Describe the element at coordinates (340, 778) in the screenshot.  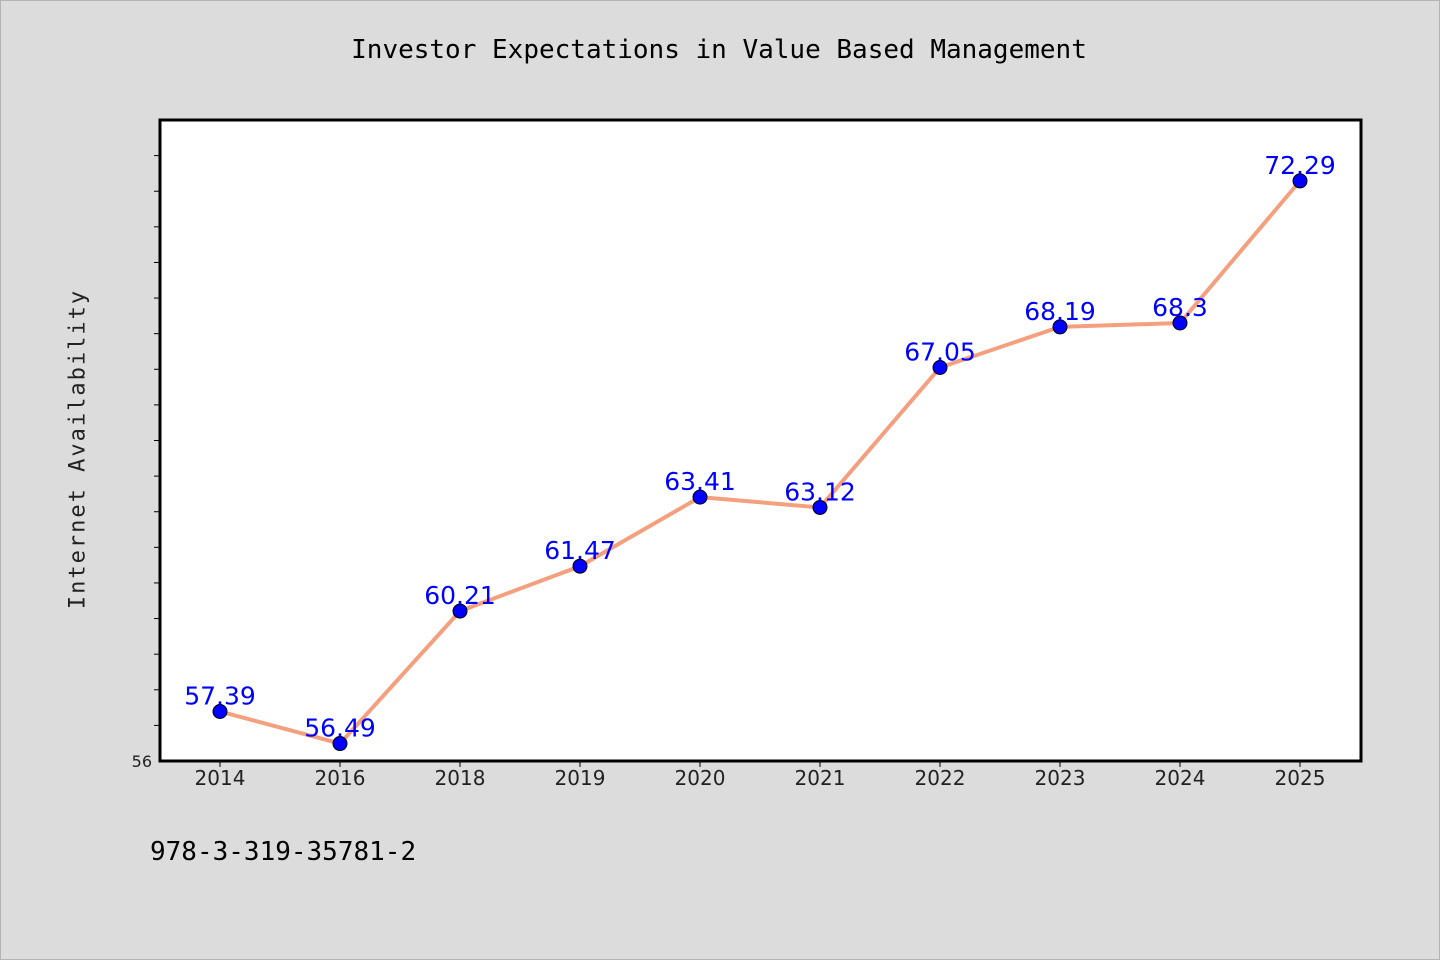
I see `x-tick-label: 2016` at that location.